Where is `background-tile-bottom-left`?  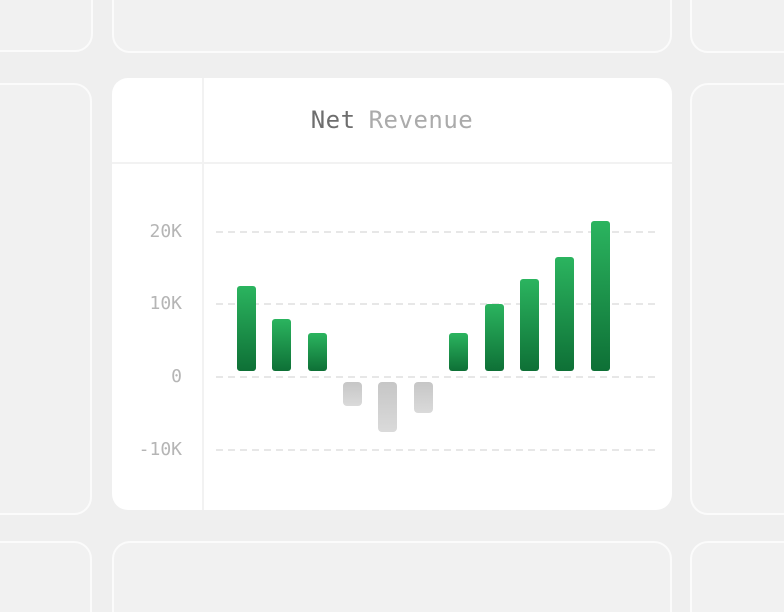
background-tile-bottom-left is located at coordinates (46, 576).